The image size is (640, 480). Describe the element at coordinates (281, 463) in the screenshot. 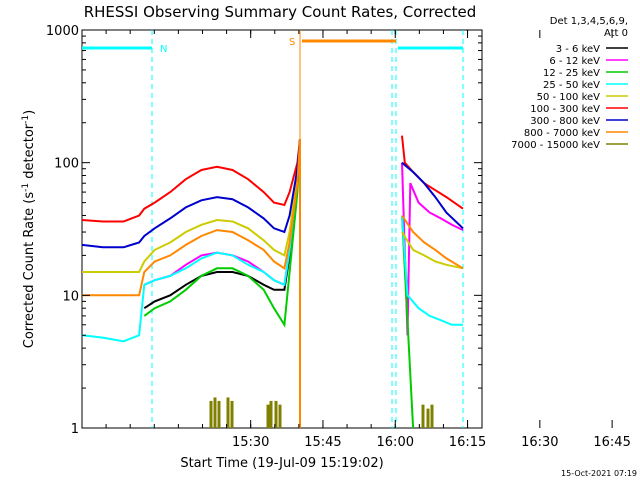

I see `x-axis-label: Start Time (19-Jul-09 15:19:02)` at that location.